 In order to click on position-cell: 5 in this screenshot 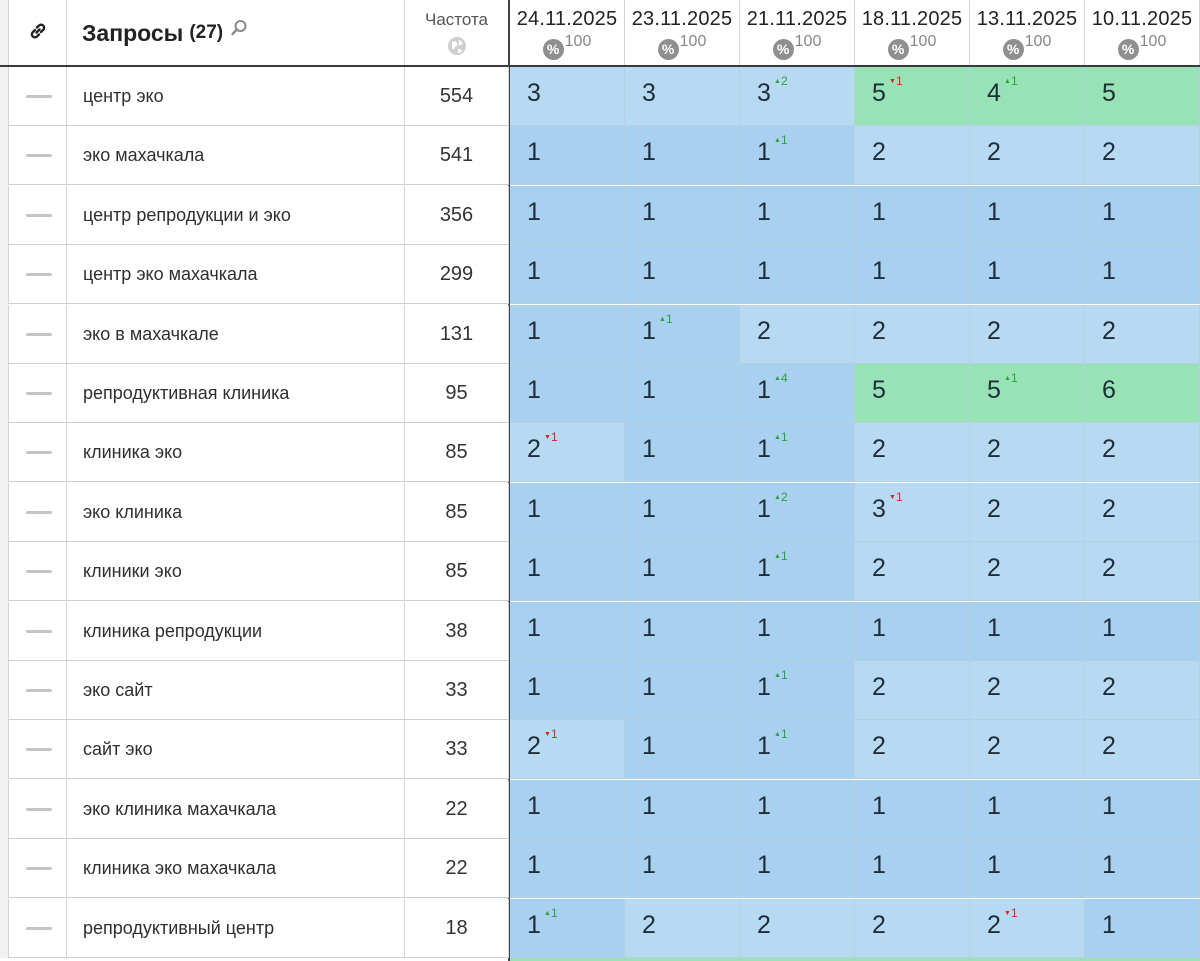, I will do `click(1142, 96)`.